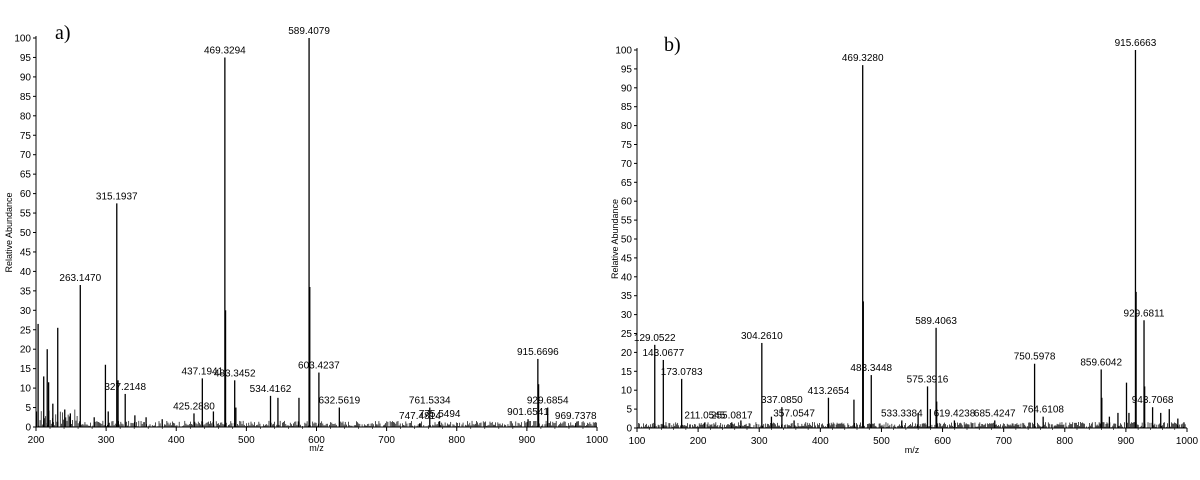 The height and width of the screenshot is (480, 1200). I want to click on peak-label: 632.5619, so click(339, 401).